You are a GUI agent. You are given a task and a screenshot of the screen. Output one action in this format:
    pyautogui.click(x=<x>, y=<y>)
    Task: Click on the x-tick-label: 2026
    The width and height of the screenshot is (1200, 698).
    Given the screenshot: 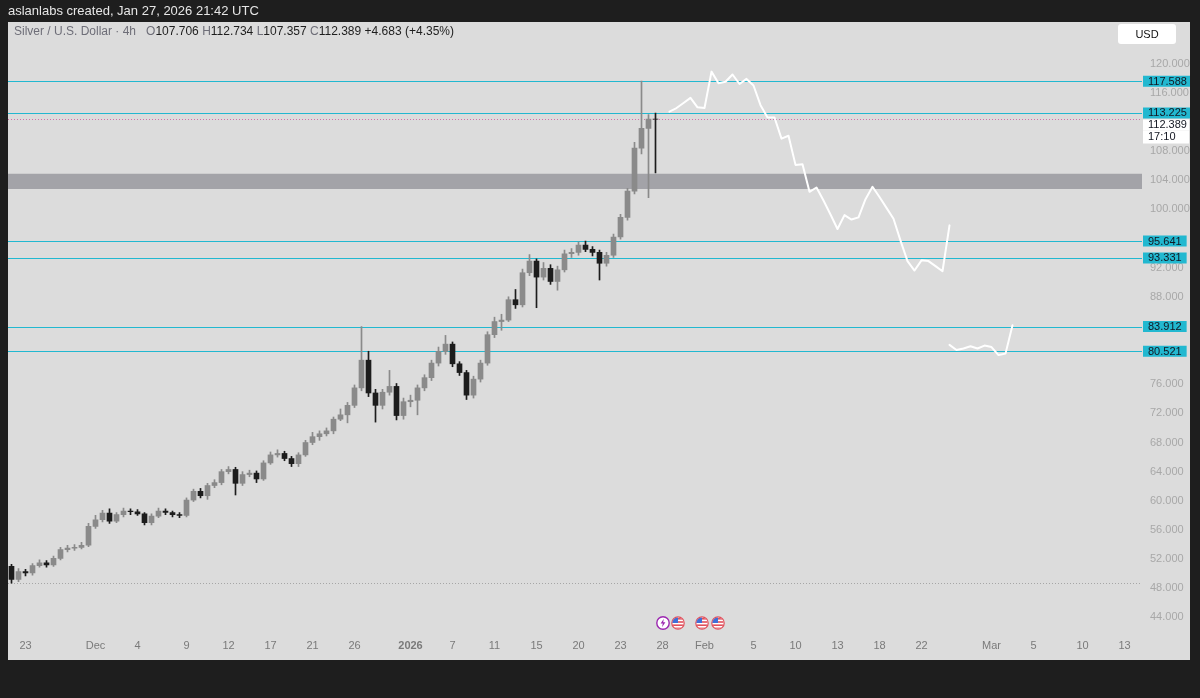 What is the action you would take?
    pyautogui.click(x=410, y=645)
    